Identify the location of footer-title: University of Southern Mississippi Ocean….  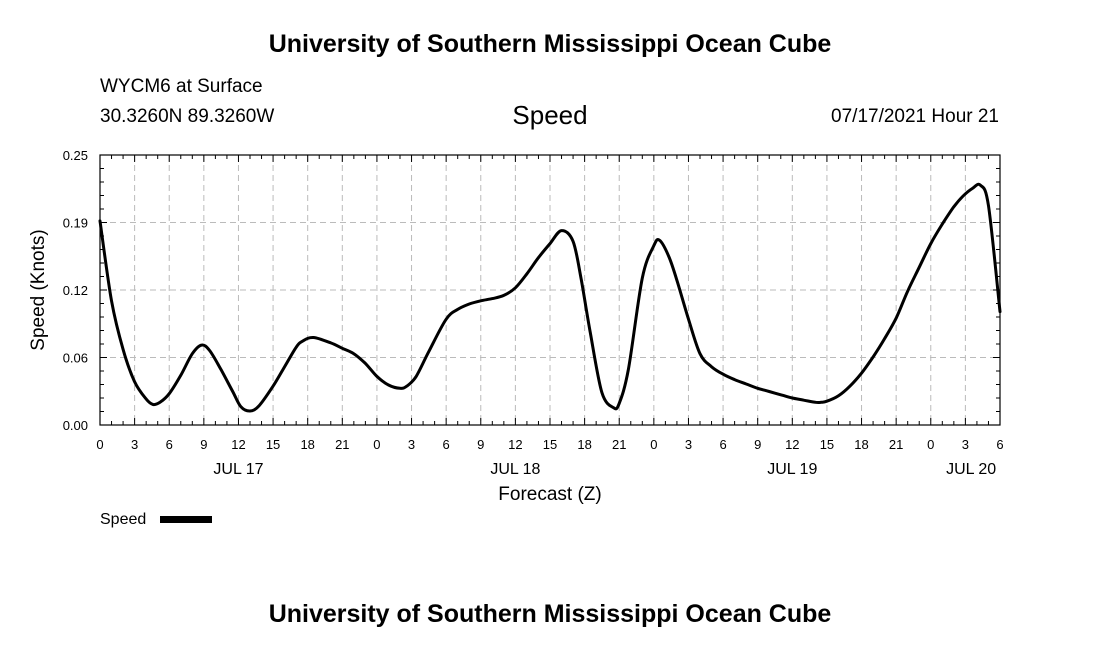
(550, 614).